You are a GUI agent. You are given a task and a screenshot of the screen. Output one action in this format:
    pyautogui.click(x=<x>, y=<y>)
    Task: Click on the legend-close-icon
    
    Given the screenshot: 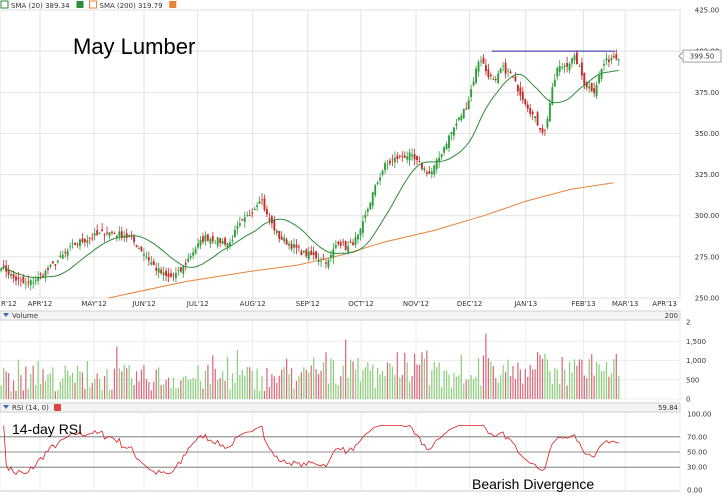 What is the action you would take?
    pyautogui.click(x=80, y=4)
    